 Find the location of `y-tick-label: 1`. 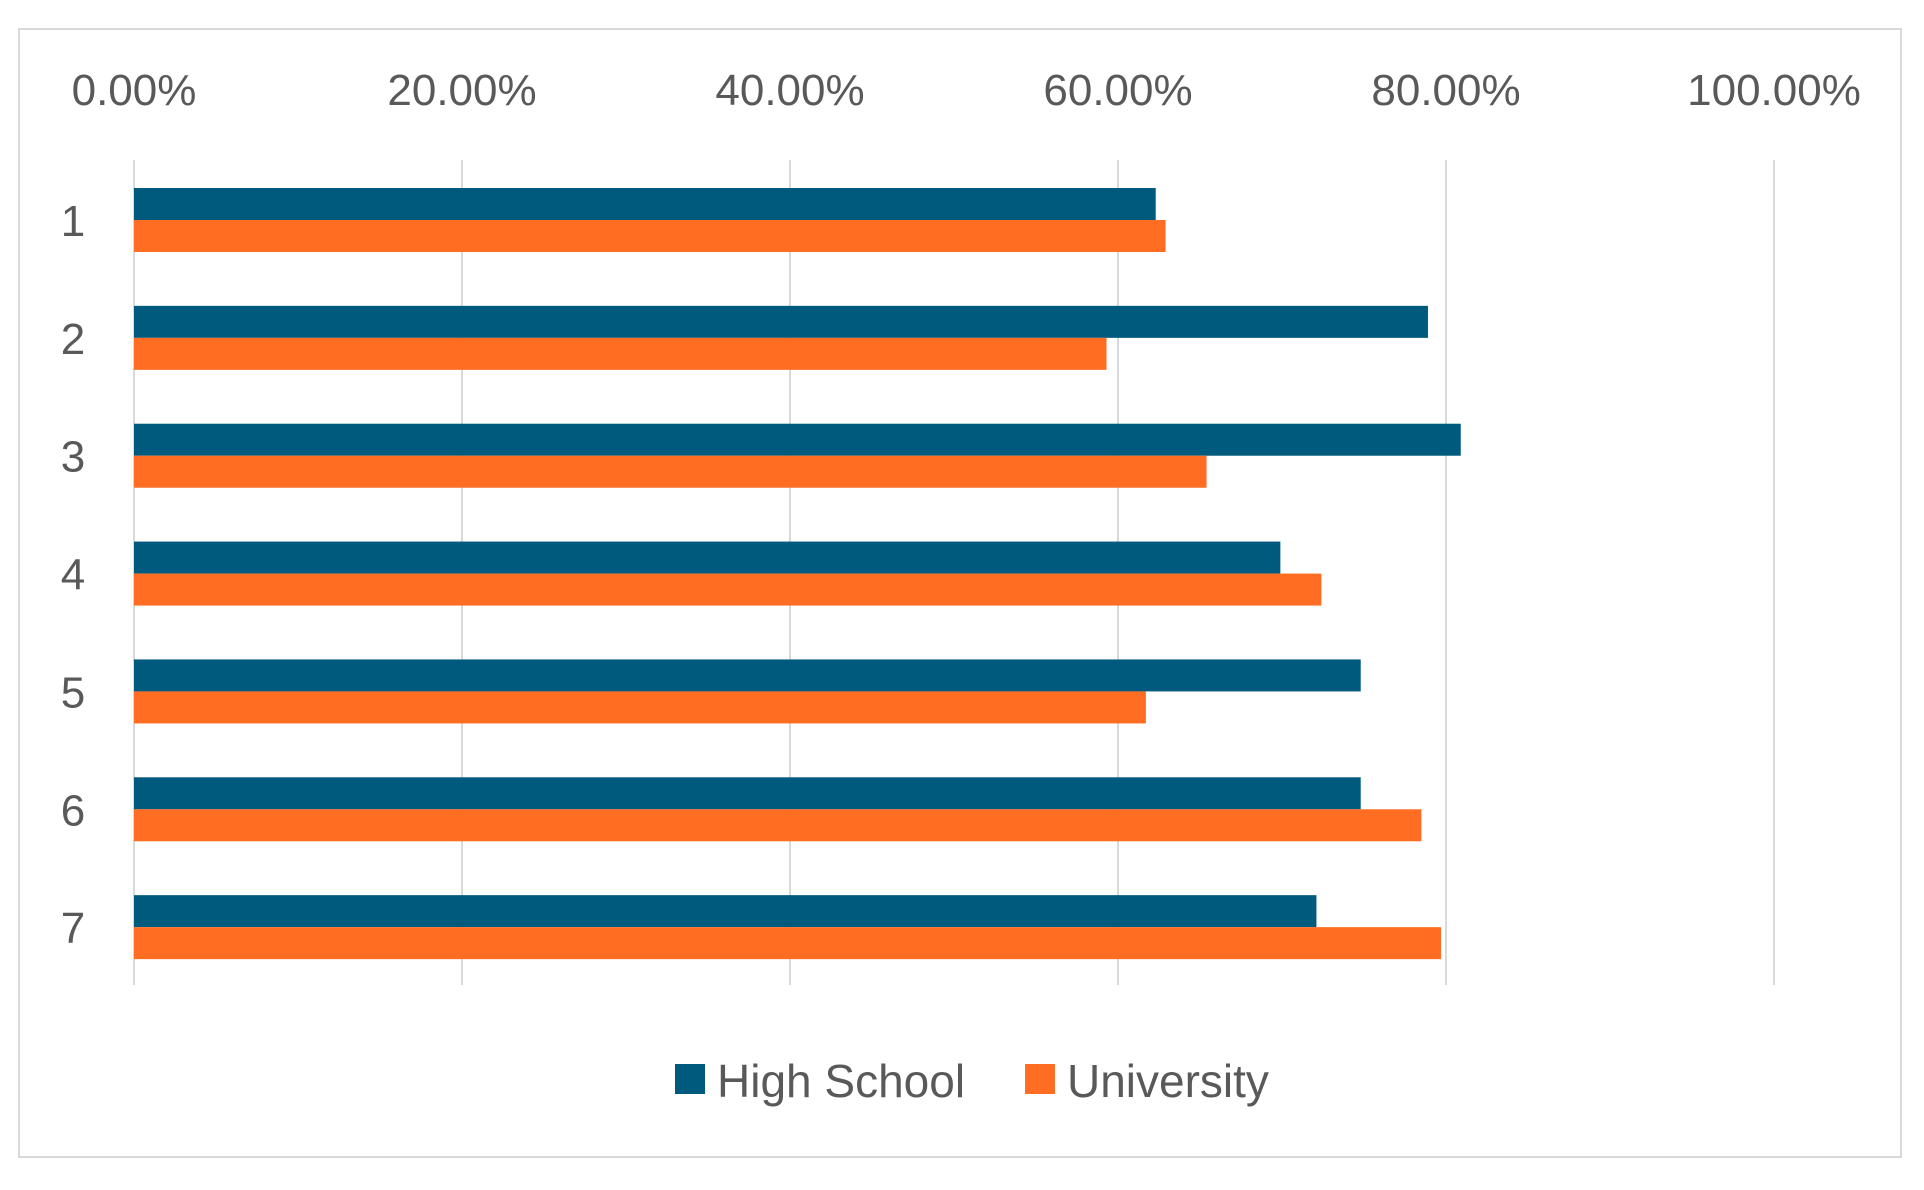

y-tick-label: 1 is located at coordinates (73, 221).